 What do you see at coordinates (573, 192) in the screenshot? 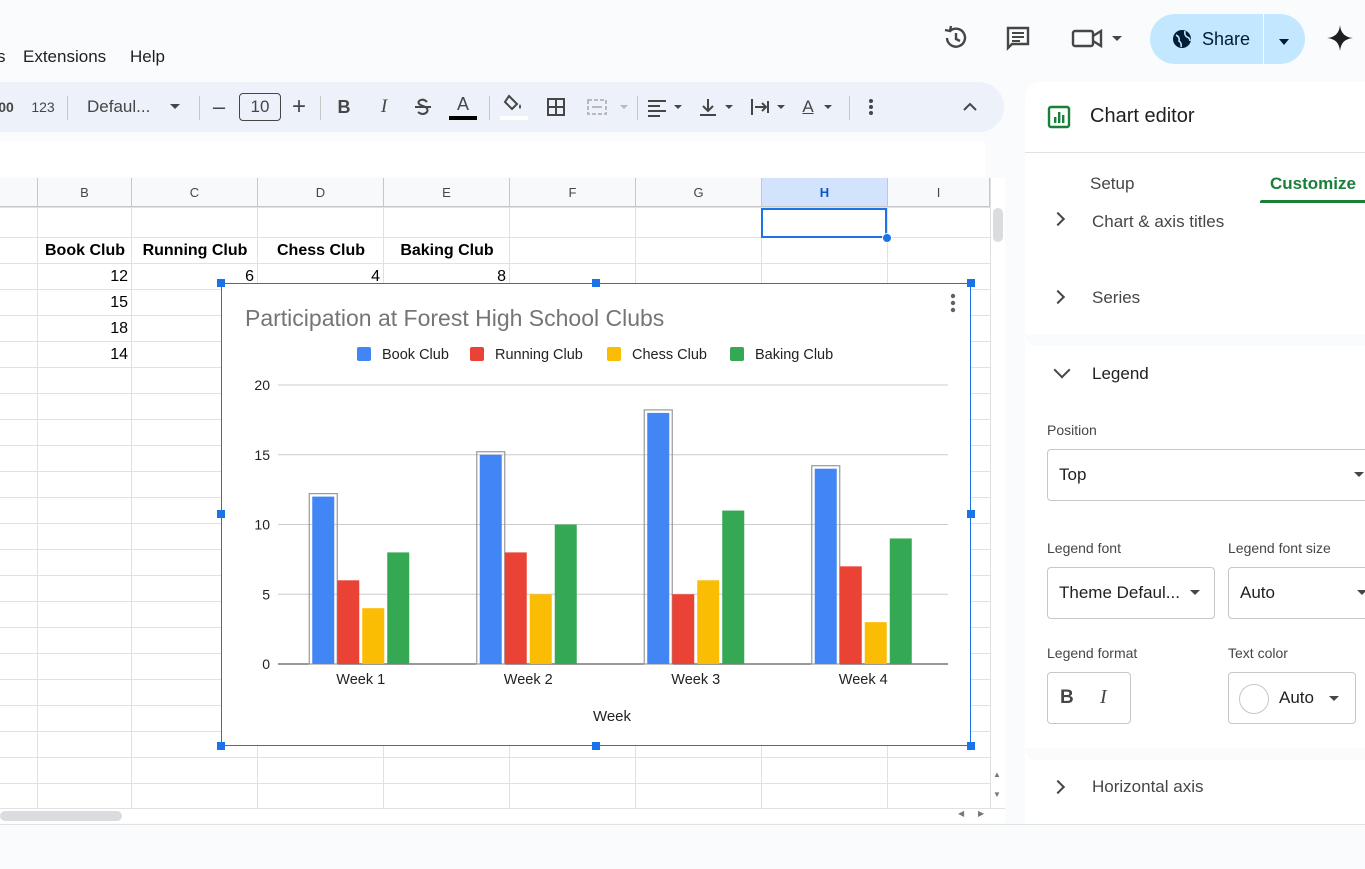
I see `column-header-f: F` at bounding box center [573, 192].